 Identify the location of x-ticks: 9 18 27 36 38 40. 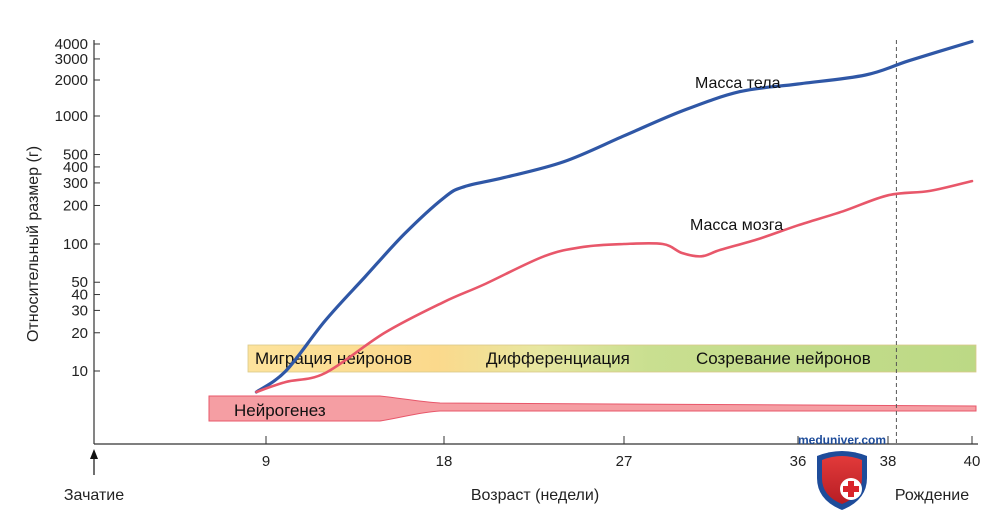
(621, 453).